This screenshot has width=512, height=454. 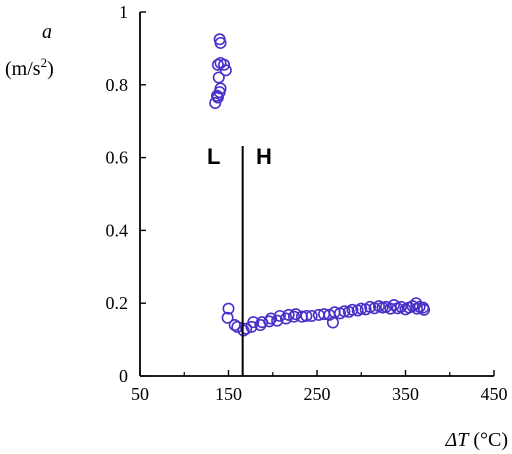 I want to click on y-tick-label: 0.4, so click(x=117, y=230).